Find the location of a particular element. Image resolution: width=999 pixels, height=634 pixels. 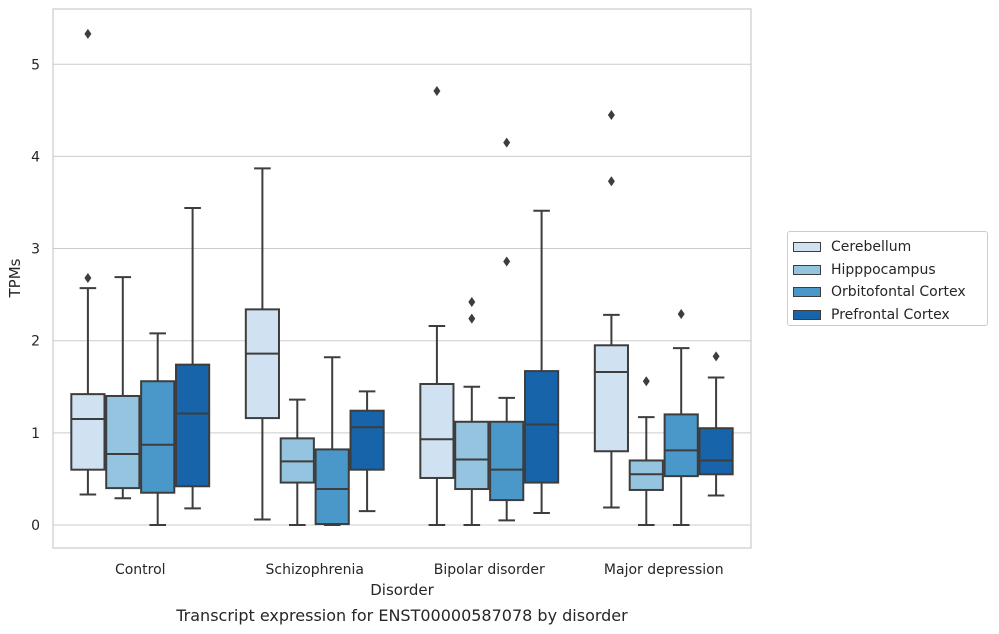

legend-item: Prefrontal Cortex is located at coordinates (890, 315).